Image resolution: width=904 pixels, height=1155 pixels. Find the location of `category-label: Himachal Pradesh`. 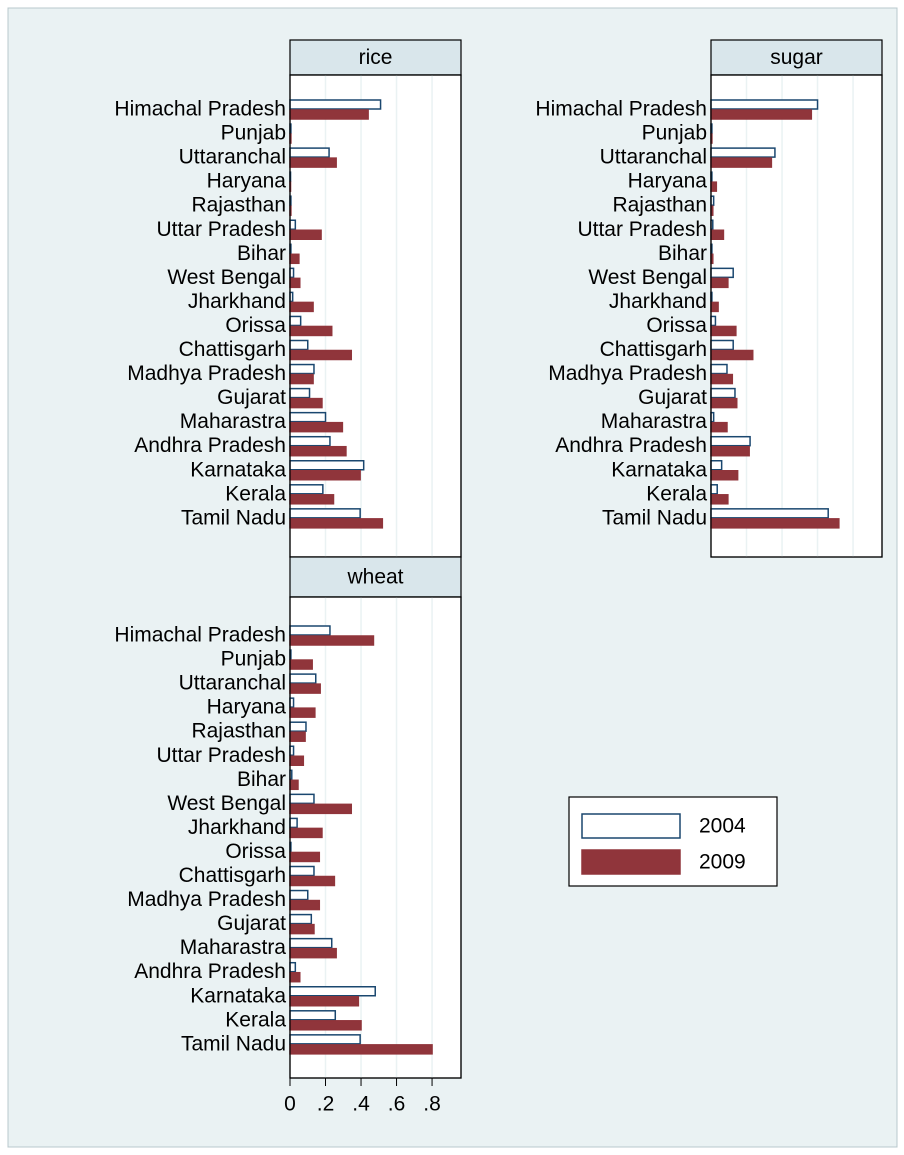

category-label: Himachal Pradesh is located at coordinates (621, 109).